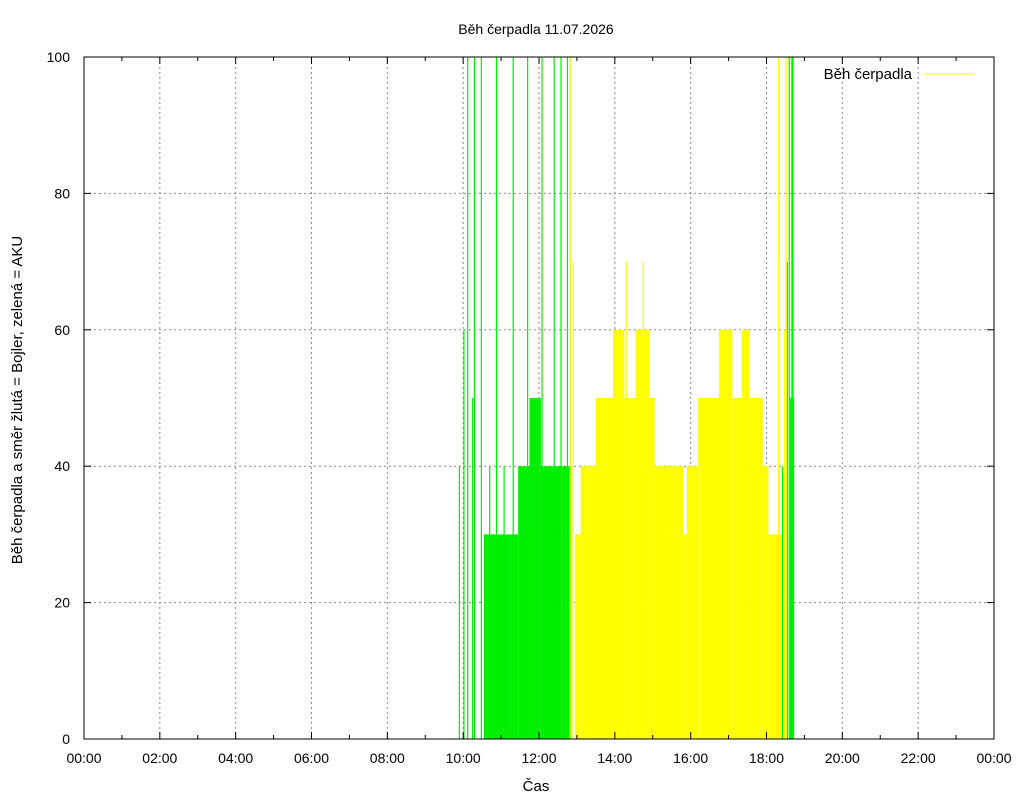 This screenshot has height=800, width=1024. What do you see at coordinates (842, 758) in the screenshot?
I see `x-tick-label: 20:00` at bounding box center [842, 758].